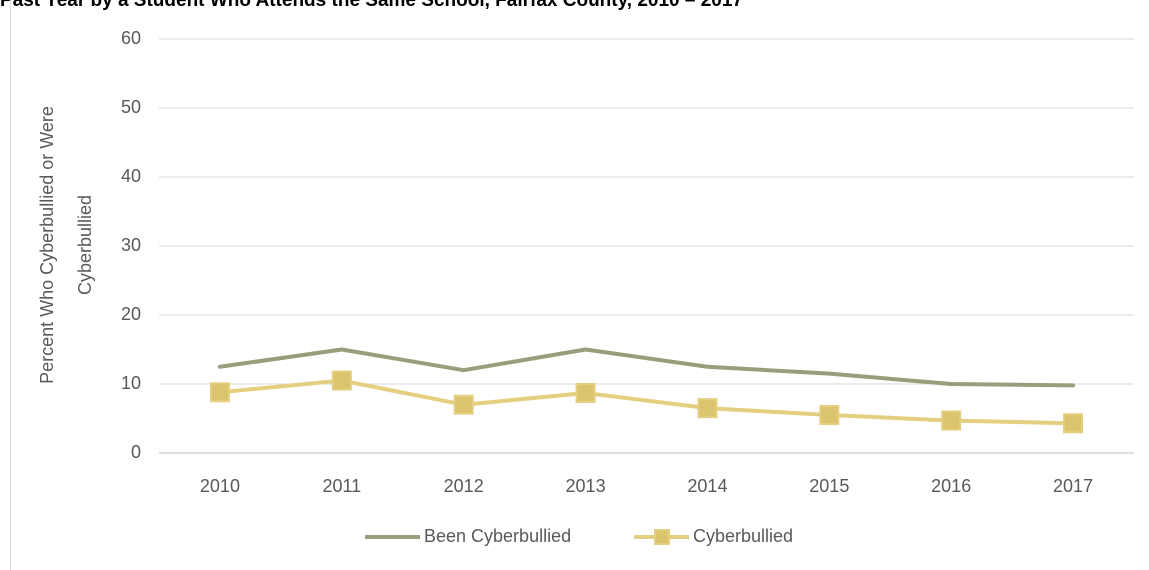 Image resolution: width=1149 pixels, height=570 pixels. I want to click on y-tick-label: 20, so click(131, 314).